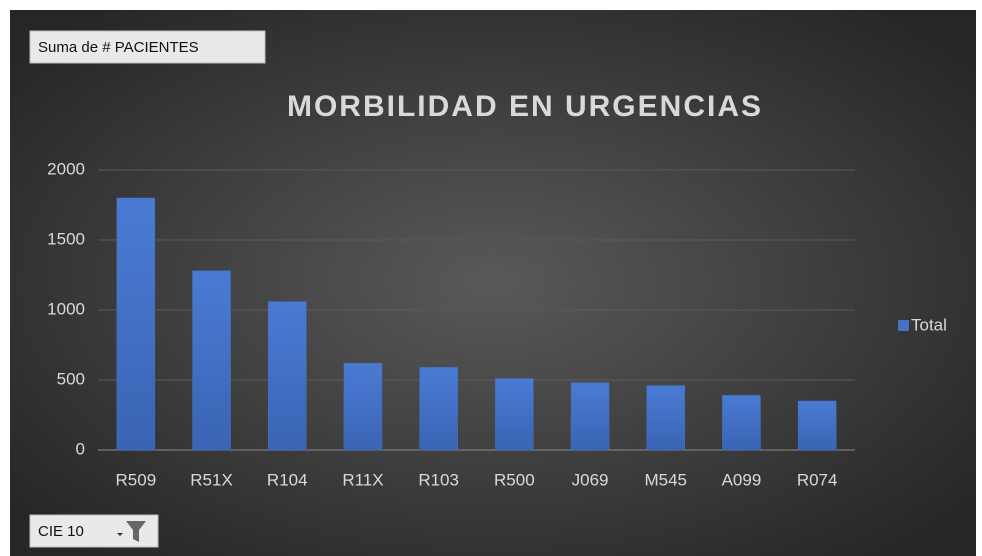 Image resolution: width=982 pixels, height=556 pixels. What do you see at coordinates (287, 479) in the screenshot?
I see `x-tick-label: R104` at bounding box center [287, 479].